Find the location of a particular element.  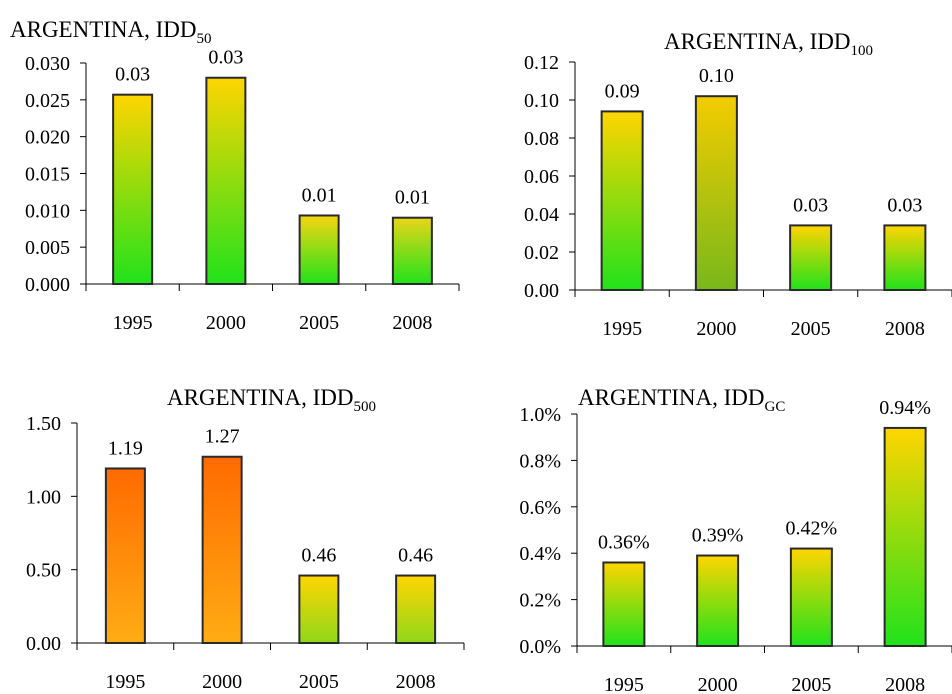

y-tick-label: 0.005 is located at coordinates (47, 248).